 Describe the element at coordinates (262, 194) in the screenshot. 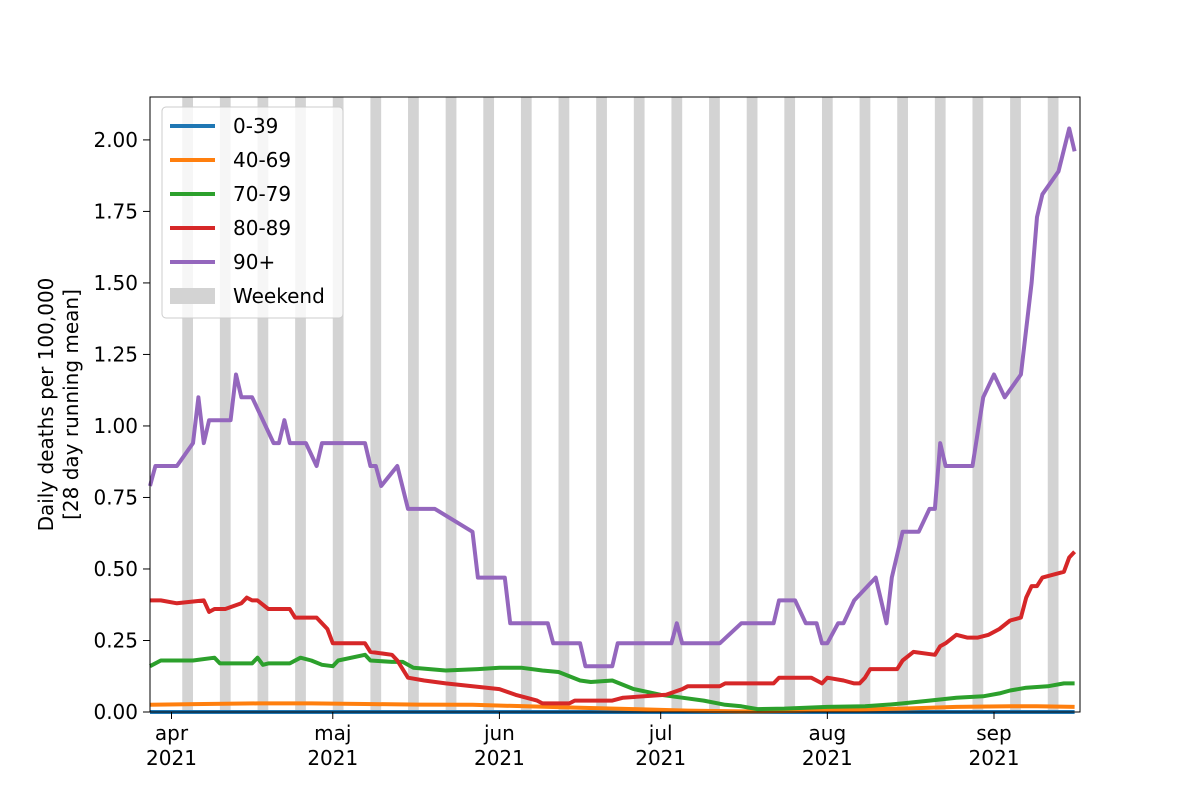

I see `legend-label: 70-79` at that location.